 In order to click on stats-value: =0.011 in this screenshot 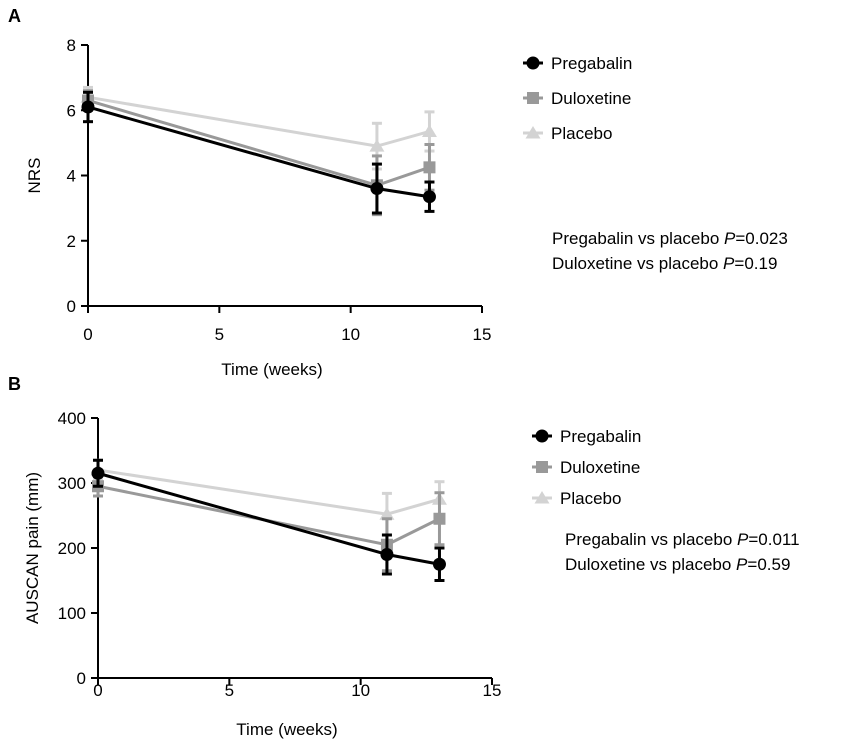, I will do `click(773, 539)`.